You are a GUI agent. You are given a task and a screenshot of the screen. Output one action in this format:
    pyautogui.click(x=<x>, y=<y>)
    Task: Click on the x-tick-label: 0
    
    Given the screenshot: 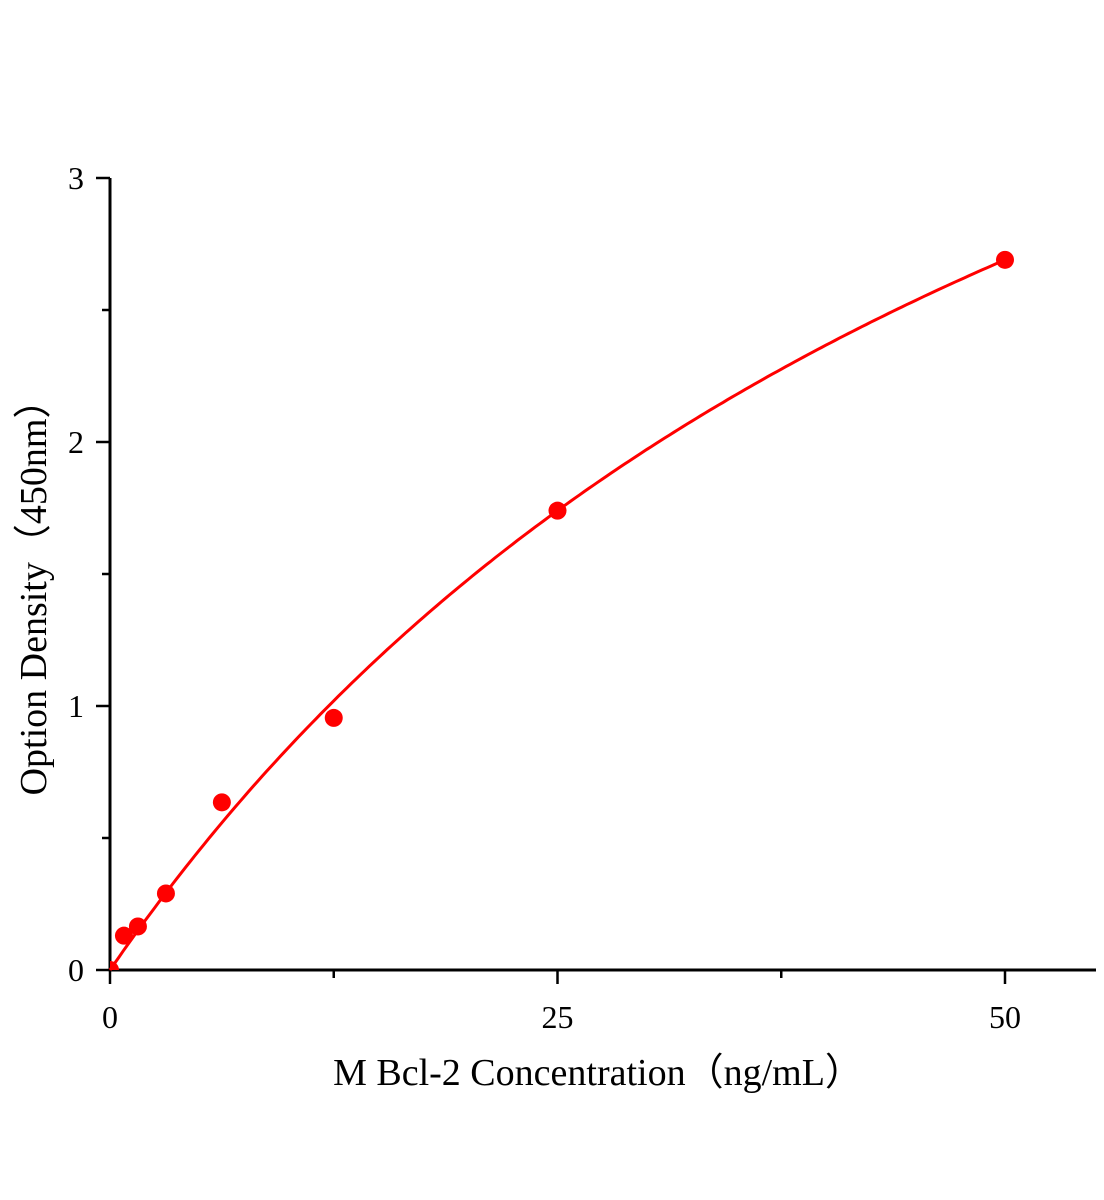 What is the action you would take?
    pyautogui.click(x=110, y=1017)
    